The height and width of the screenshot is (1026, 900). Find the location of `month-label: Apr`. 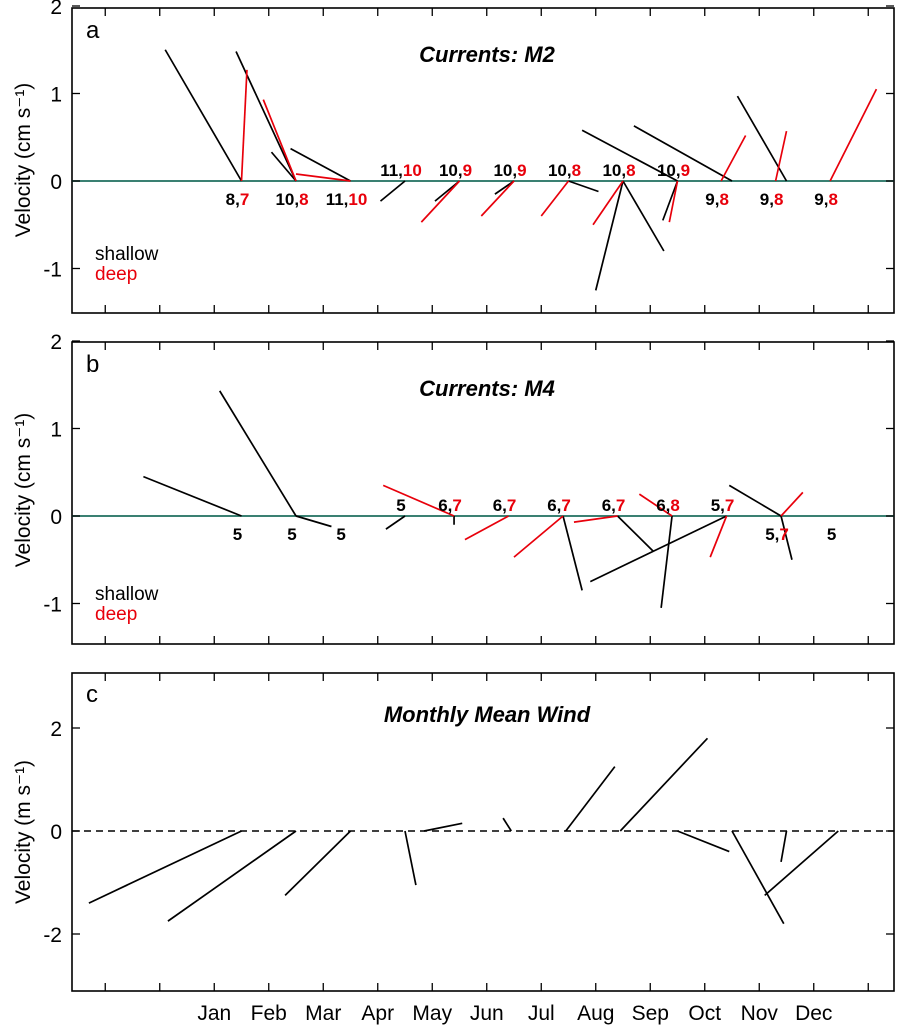

month-label: Apr is located at coordinates (377, 1013).